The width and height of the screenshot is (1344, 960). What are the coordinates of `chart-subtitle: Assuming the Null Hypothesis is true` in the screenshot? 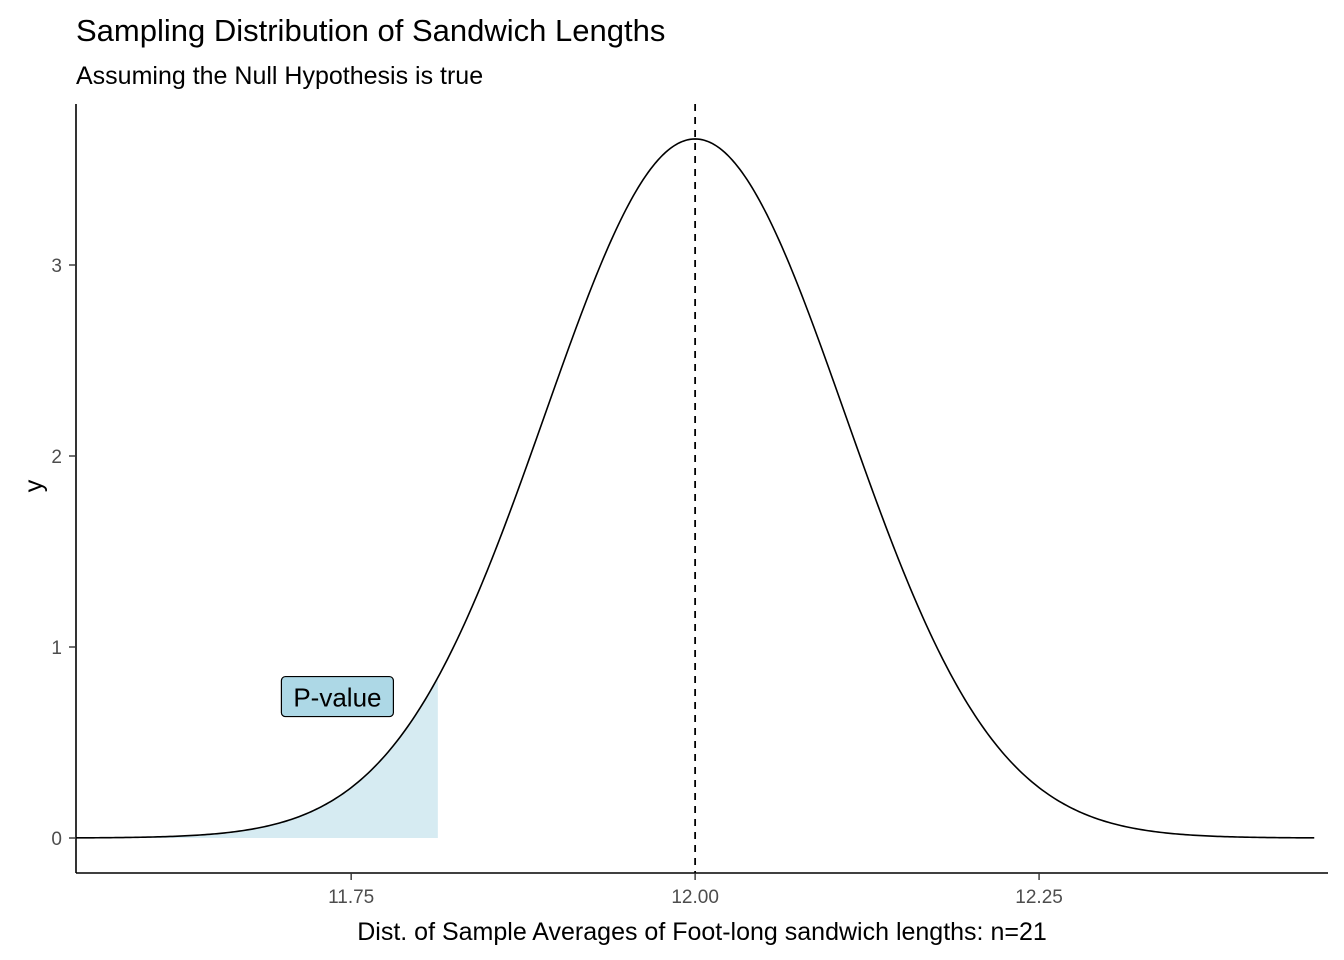 It's located at (279, 76).